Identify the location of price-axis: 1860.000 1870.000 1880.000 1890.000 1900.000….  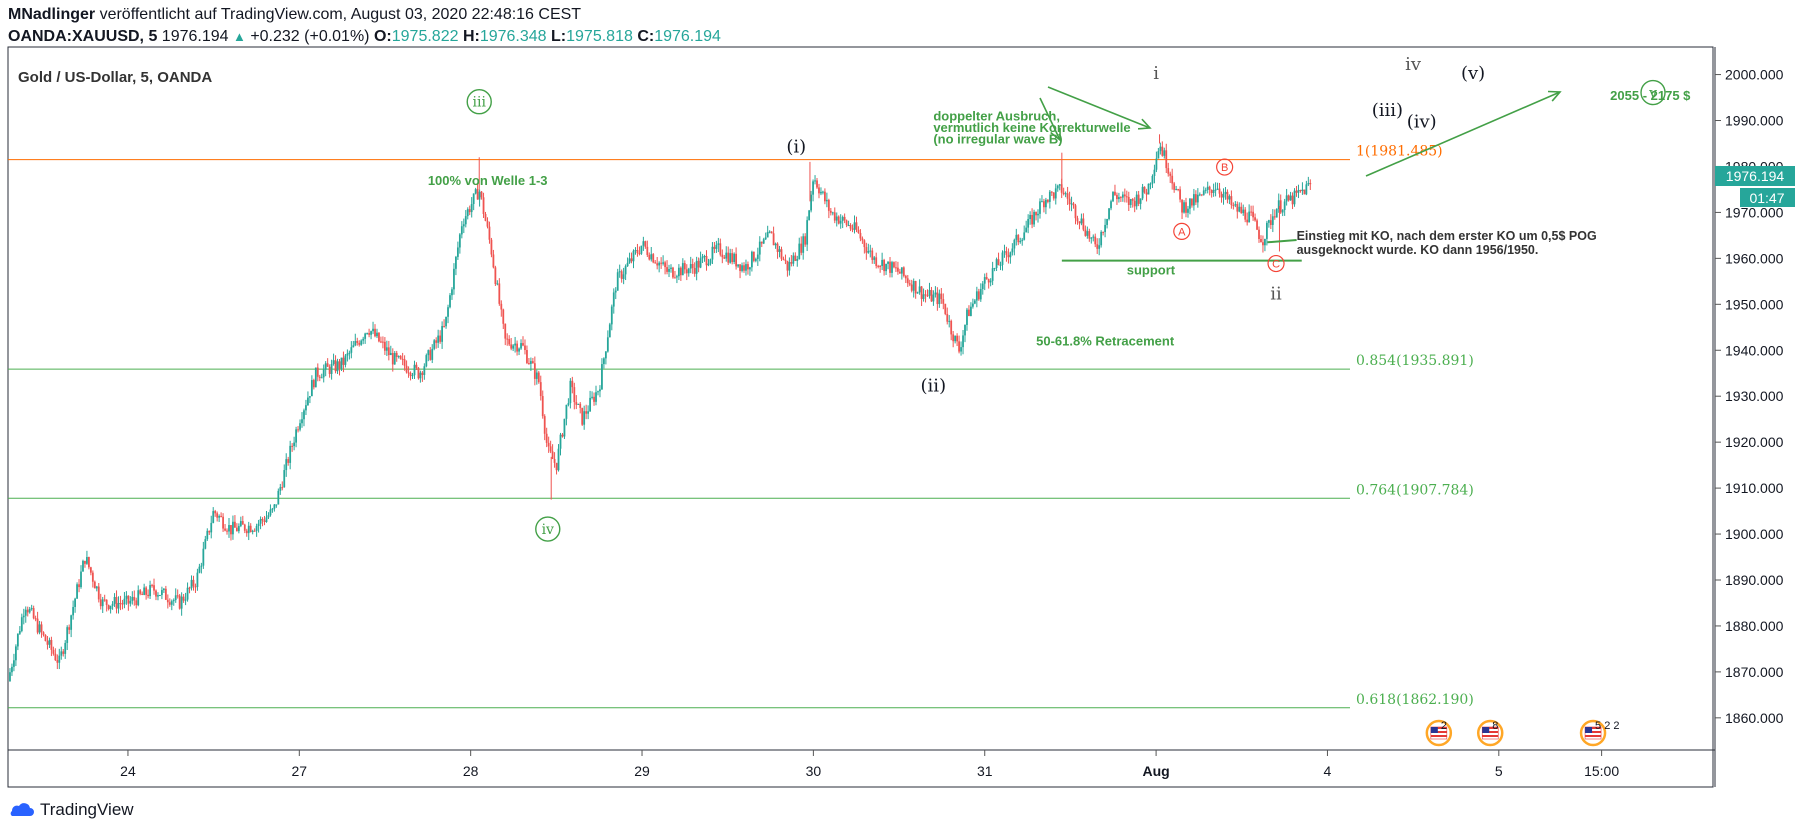
(1749, 396).